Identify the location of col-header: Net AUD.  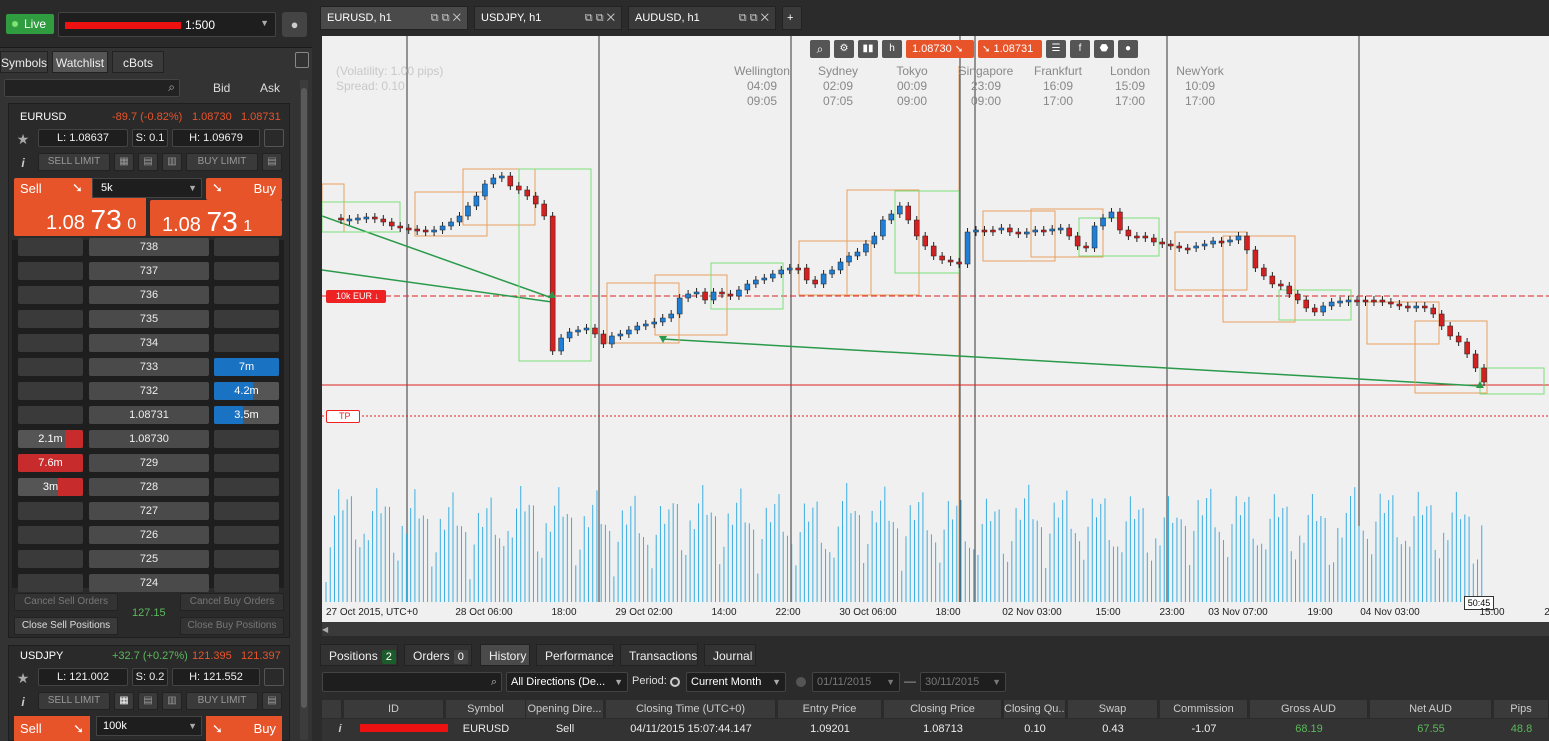
(1431, 709).